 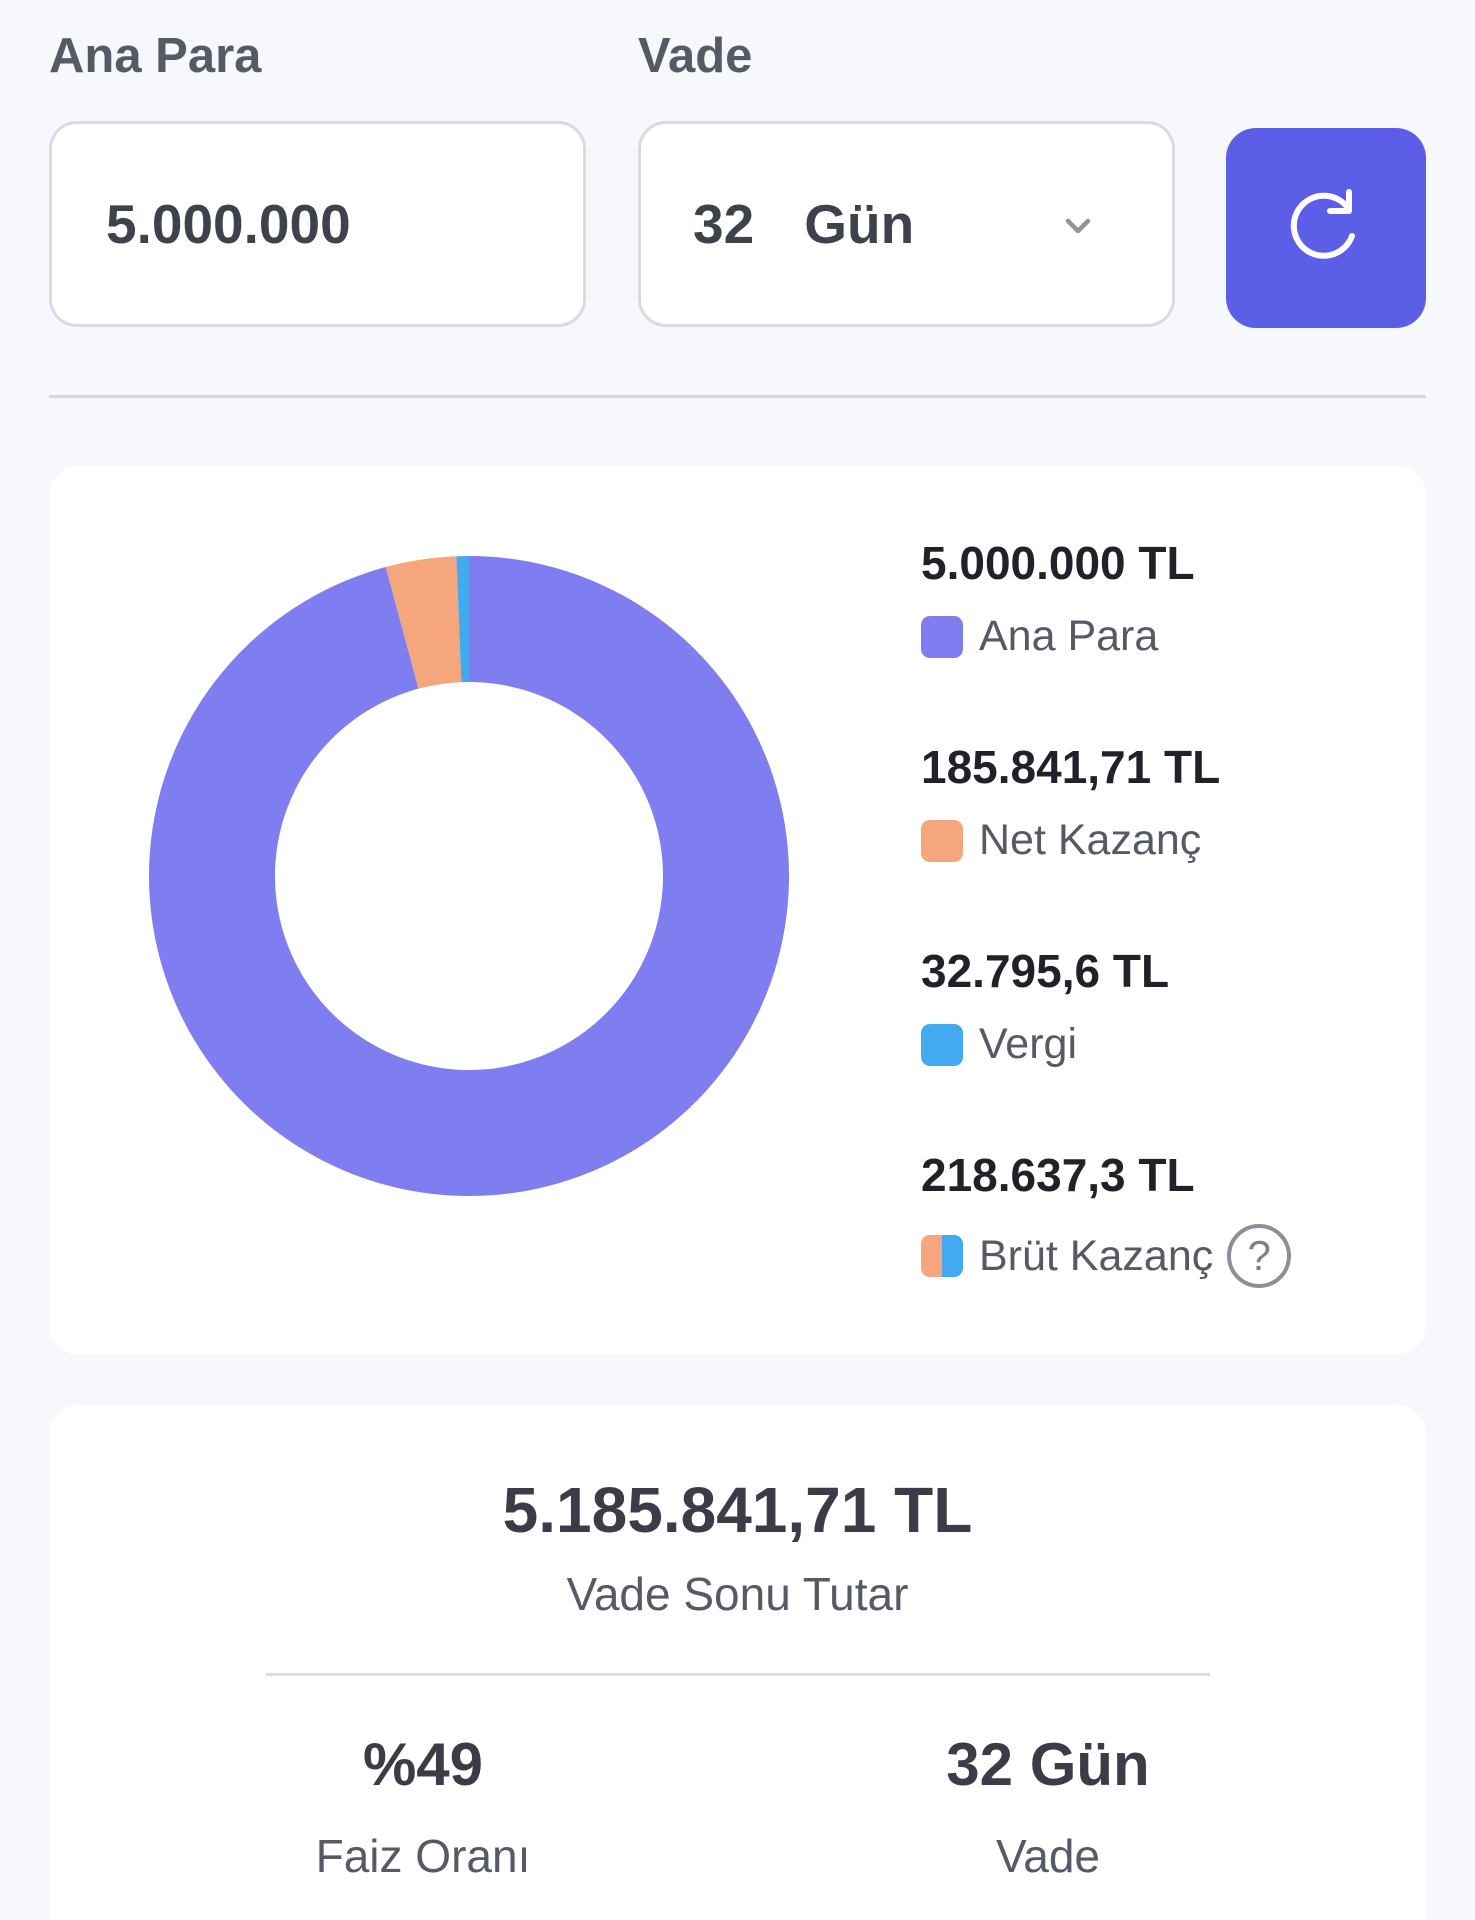 I want to click on legend-label: Vergi, so click(x=1028, y=1044).